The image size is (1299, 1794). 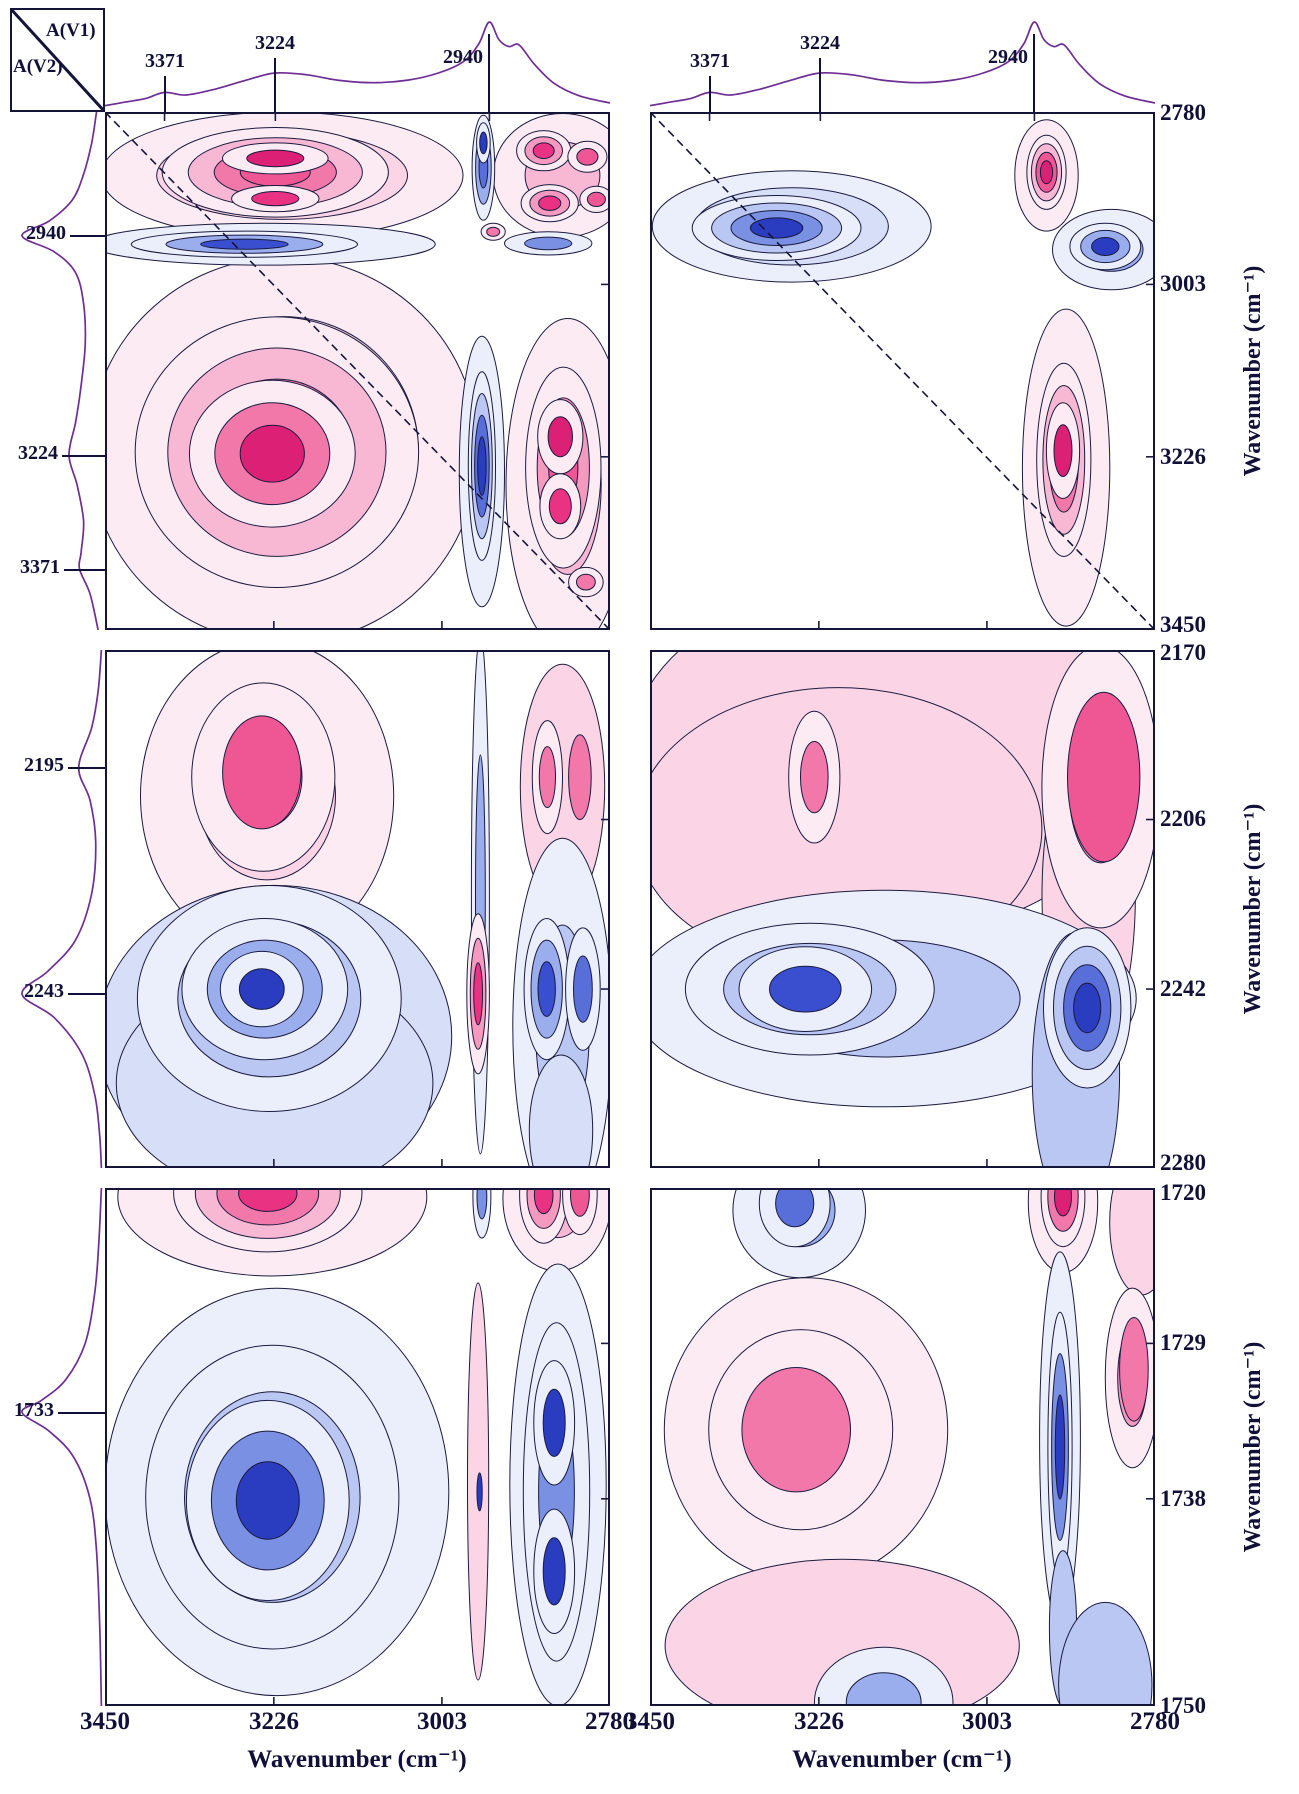 I want to click on x-tick-2780-left: 2780, so click(x=610, y=1721).